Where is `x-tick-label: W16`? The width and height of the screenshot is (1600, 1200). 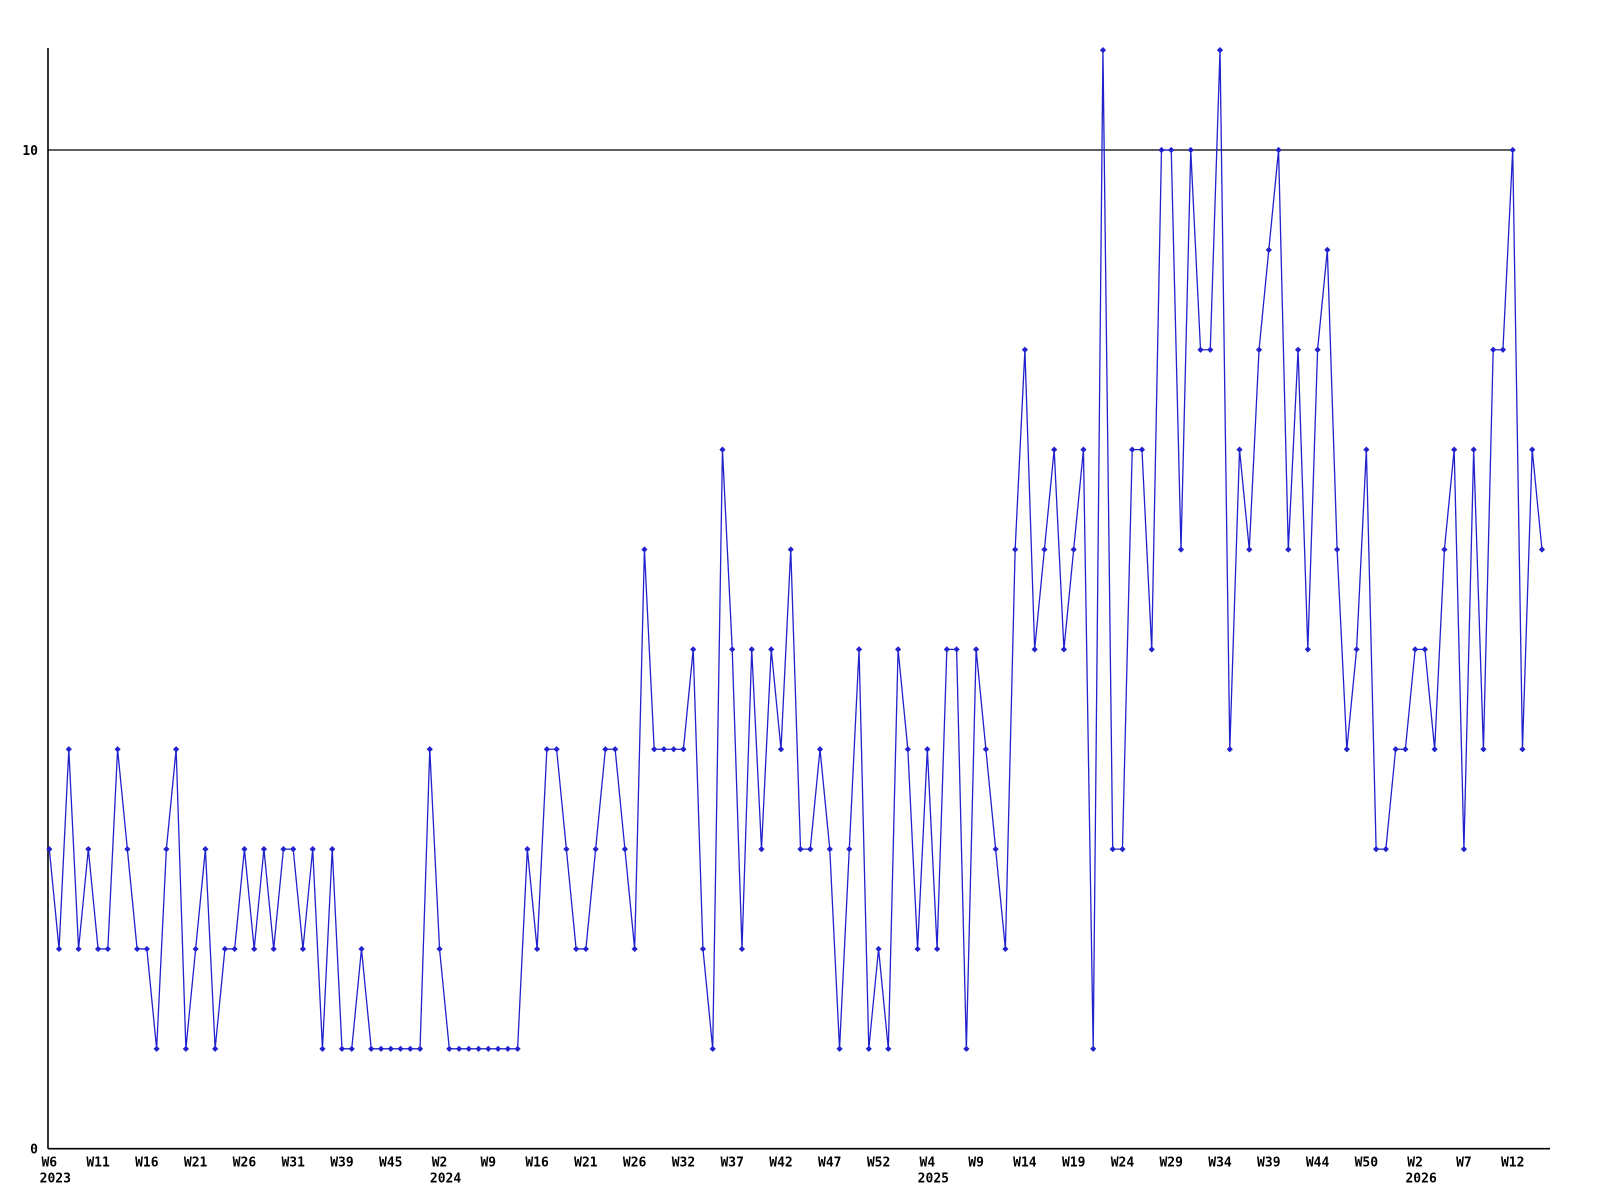
x-tick-label: W16 is located at coordinates (147, 1163).